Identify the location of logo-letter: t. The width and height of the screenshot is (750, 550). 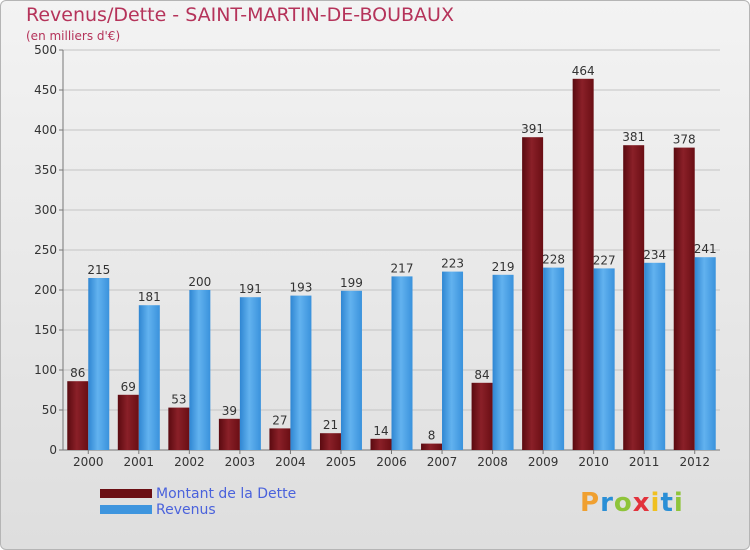
(667, 503).